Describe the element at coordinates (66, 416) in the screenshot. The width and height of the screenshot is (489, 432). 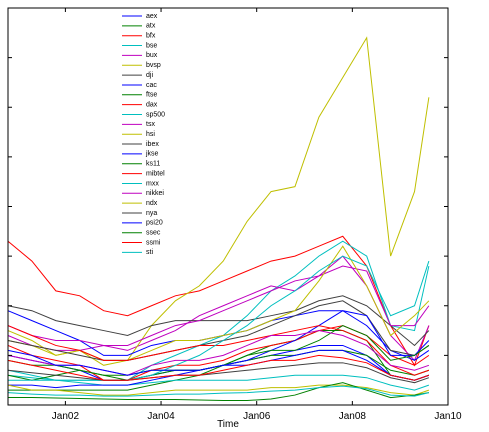
I see `x-tick-label: Jan02` at that location.